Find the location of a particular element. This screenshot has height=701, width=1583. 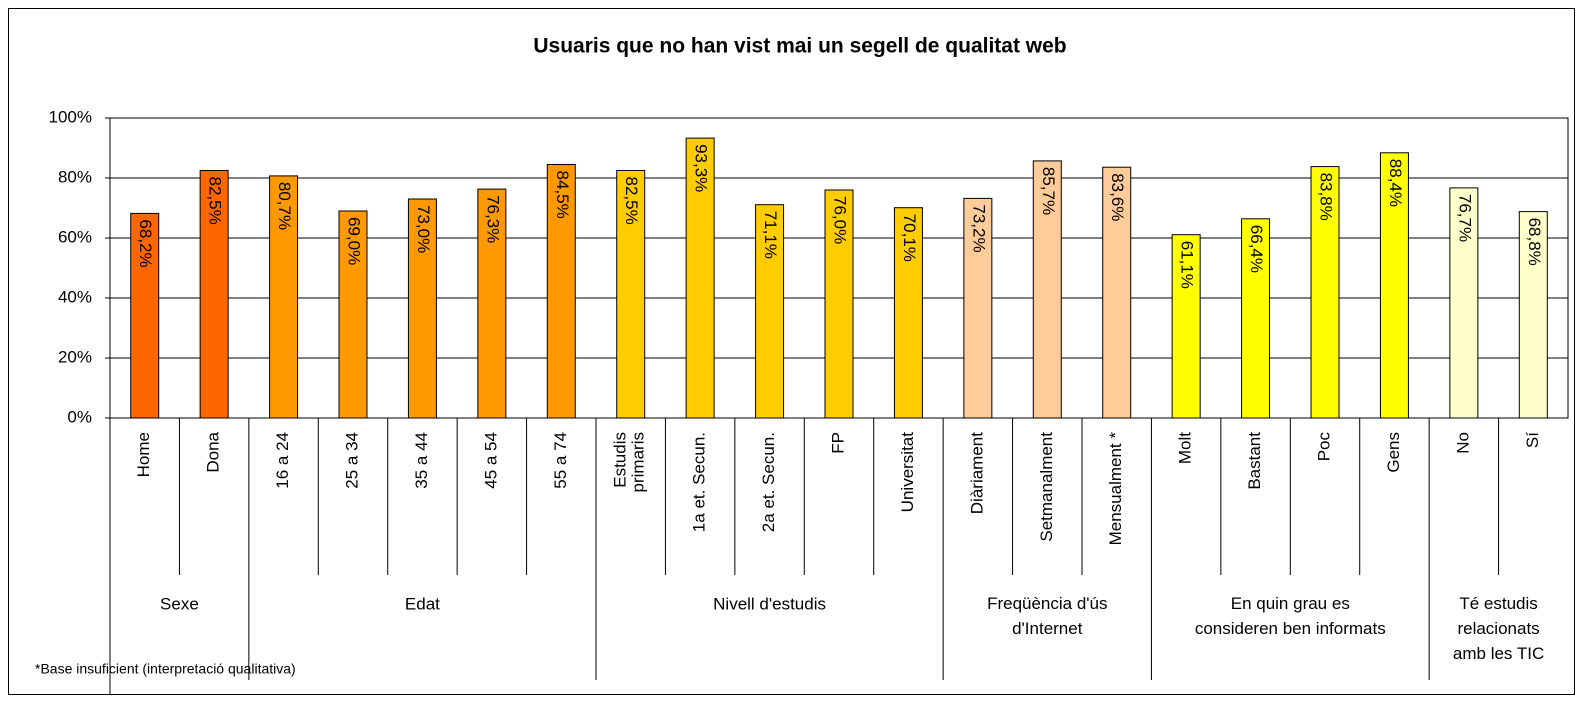

x-tick-label: 2a et. Secun. is located at coordinates (768, 482).